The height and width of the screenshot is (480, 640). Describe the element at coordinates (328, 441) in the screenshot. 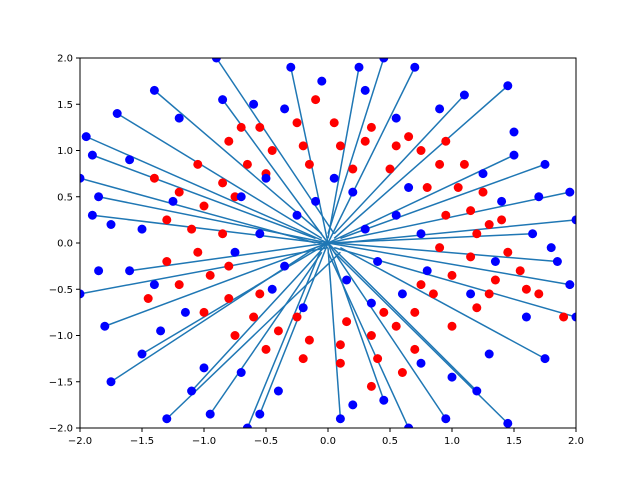

I see `x-tick-label: 0.0` at that location.